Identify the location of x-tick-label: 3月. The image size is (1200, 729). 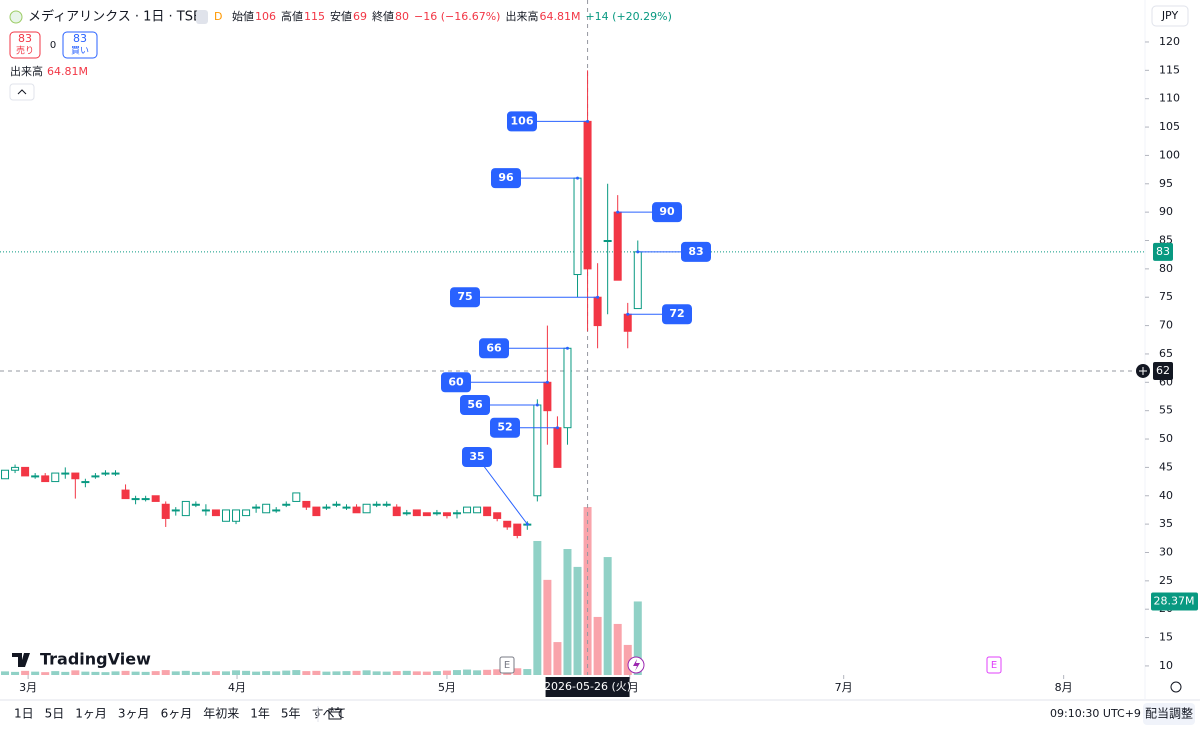
(28, 687).